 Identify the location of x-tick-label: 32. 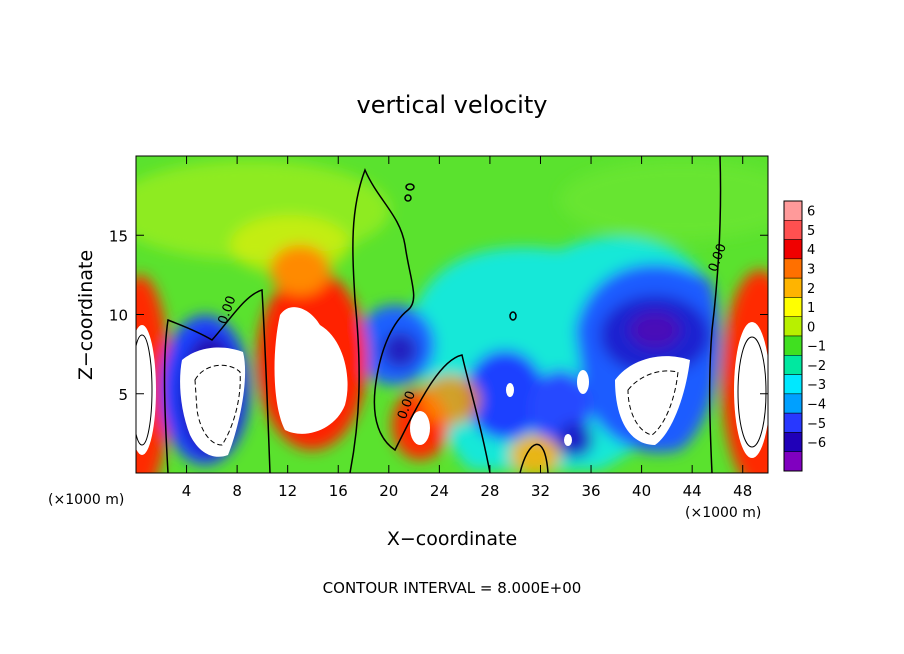
(540, 491).